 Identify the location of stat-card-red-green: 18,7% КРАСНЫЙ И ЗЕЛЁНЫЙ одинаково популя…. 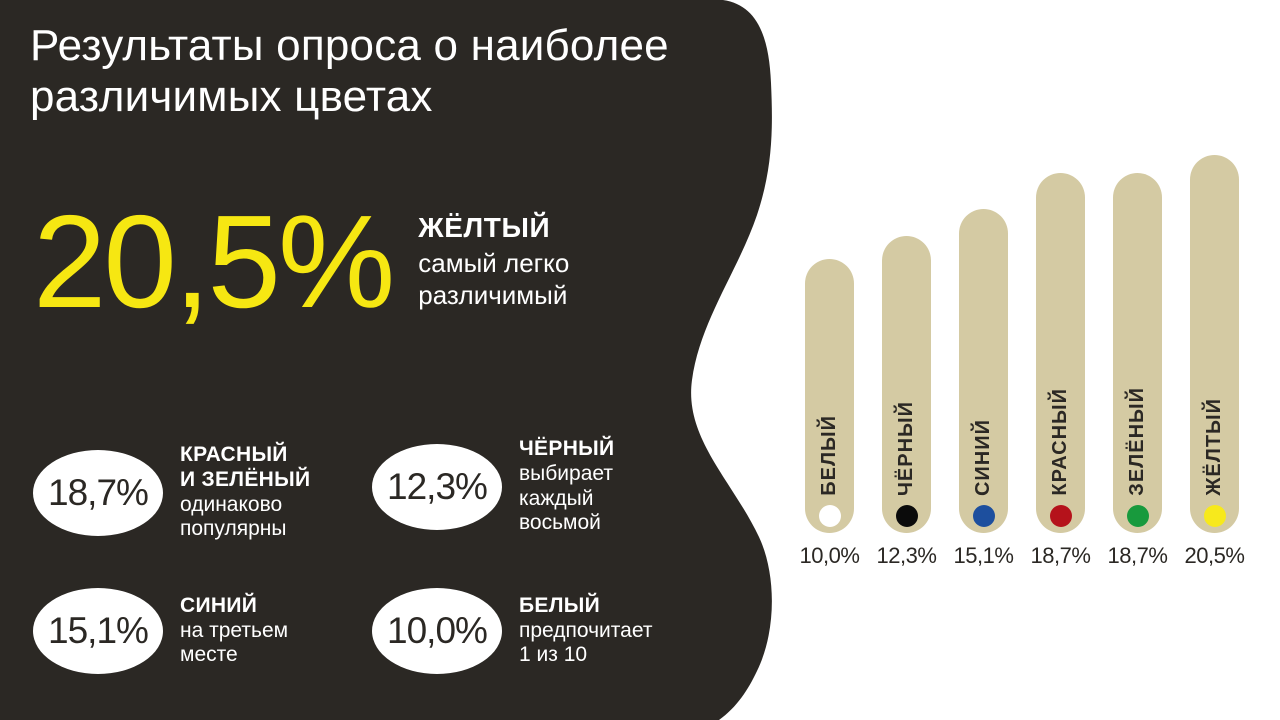
(189, 492).